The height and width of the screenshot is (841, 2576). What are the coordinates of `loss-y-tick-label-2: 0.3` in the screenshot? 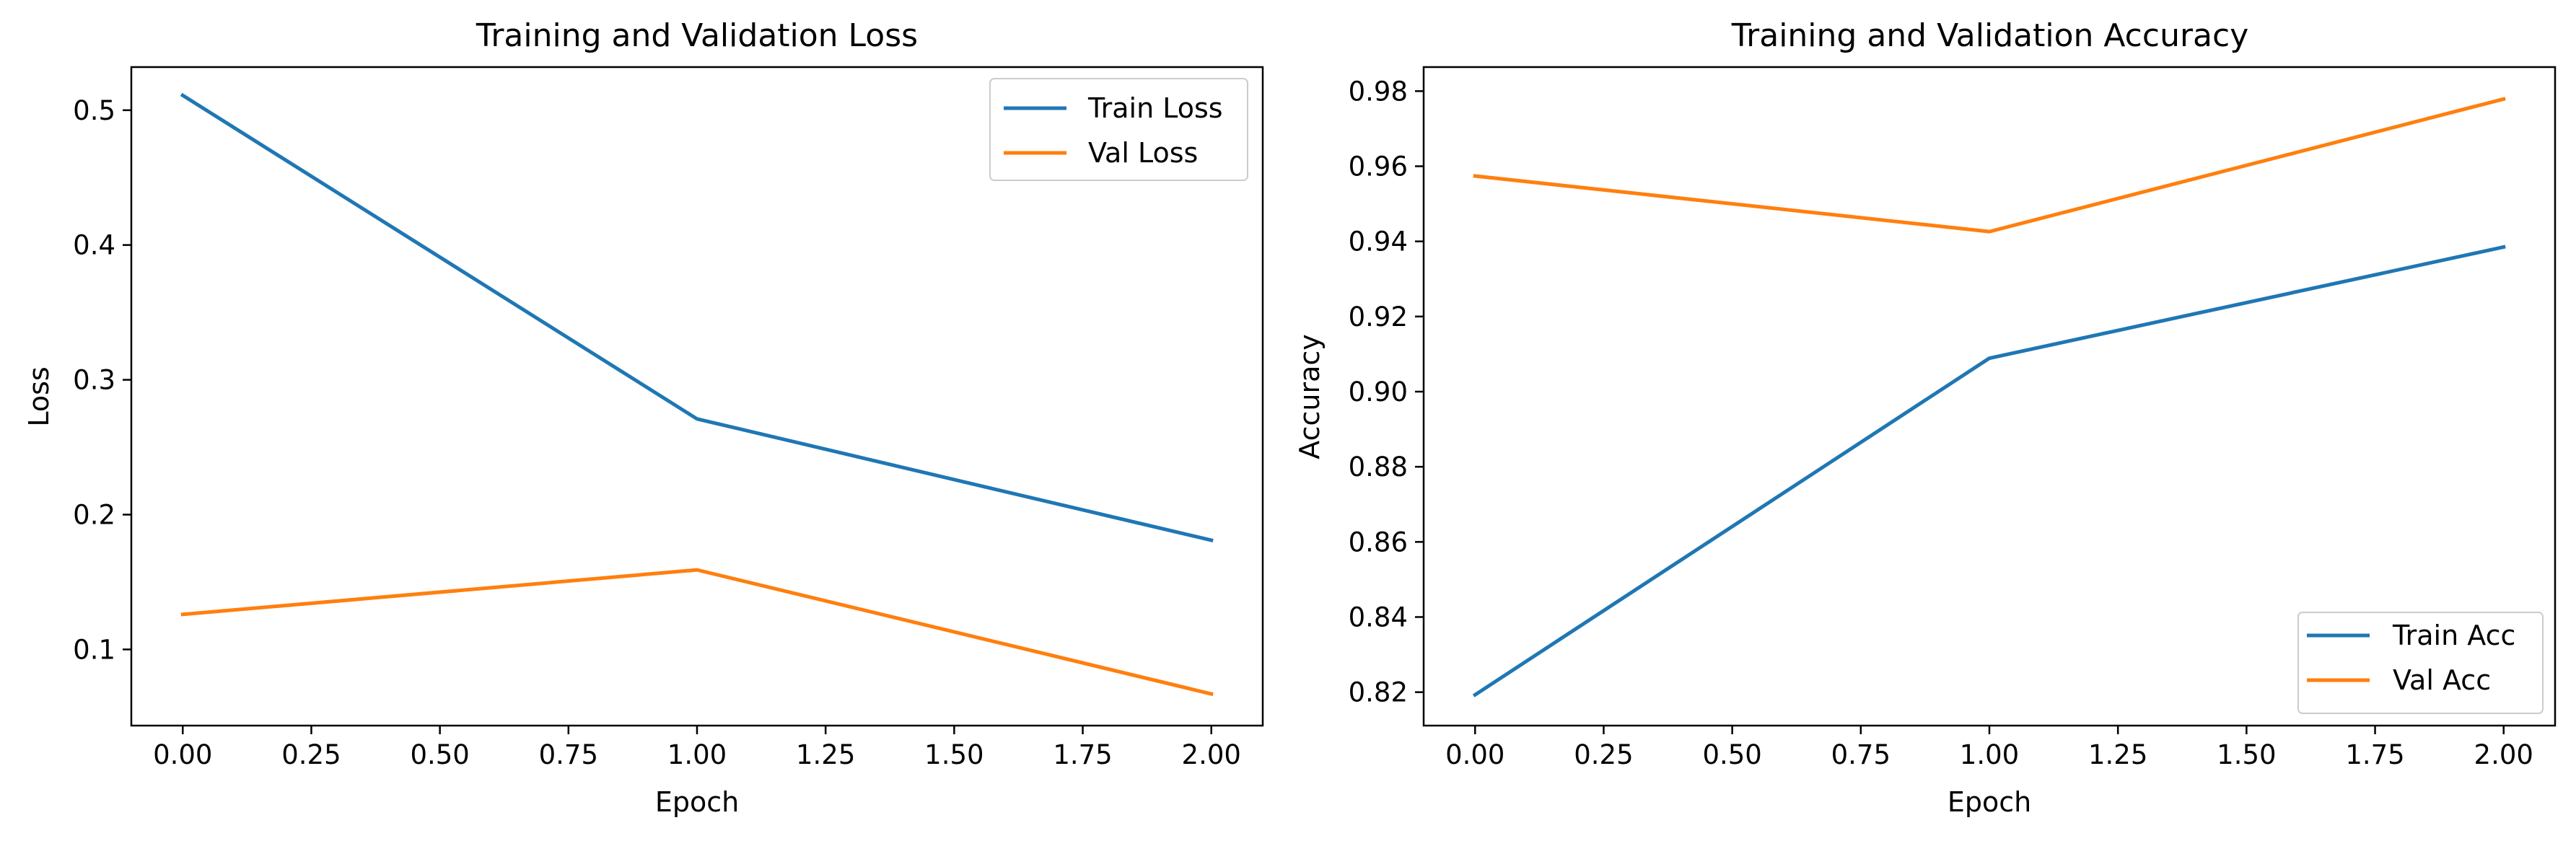 It's located at (94, 380).